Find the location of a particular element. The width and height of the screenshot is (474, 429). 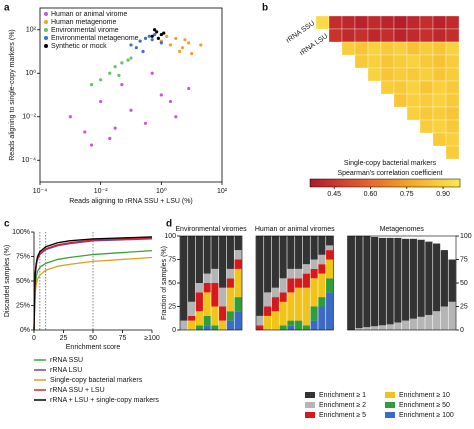

y-tick-label: 0% is located at coordinates (25, 330).